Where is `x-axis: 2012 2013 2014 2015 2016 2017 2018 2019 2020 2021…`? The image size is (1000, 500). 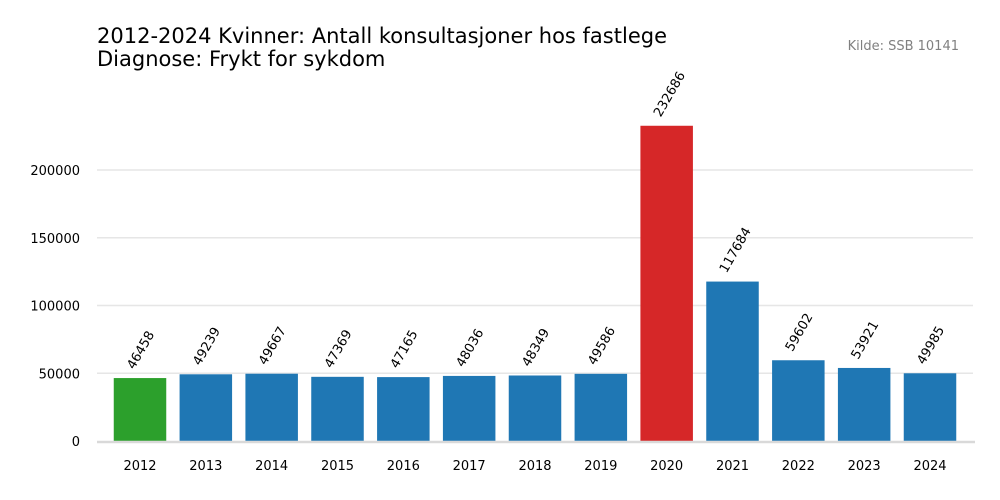
x-axis: 2012 2013 2014 2015 2016 2017 2018 2019 2020 2021… is located at coordinates (536, 457).